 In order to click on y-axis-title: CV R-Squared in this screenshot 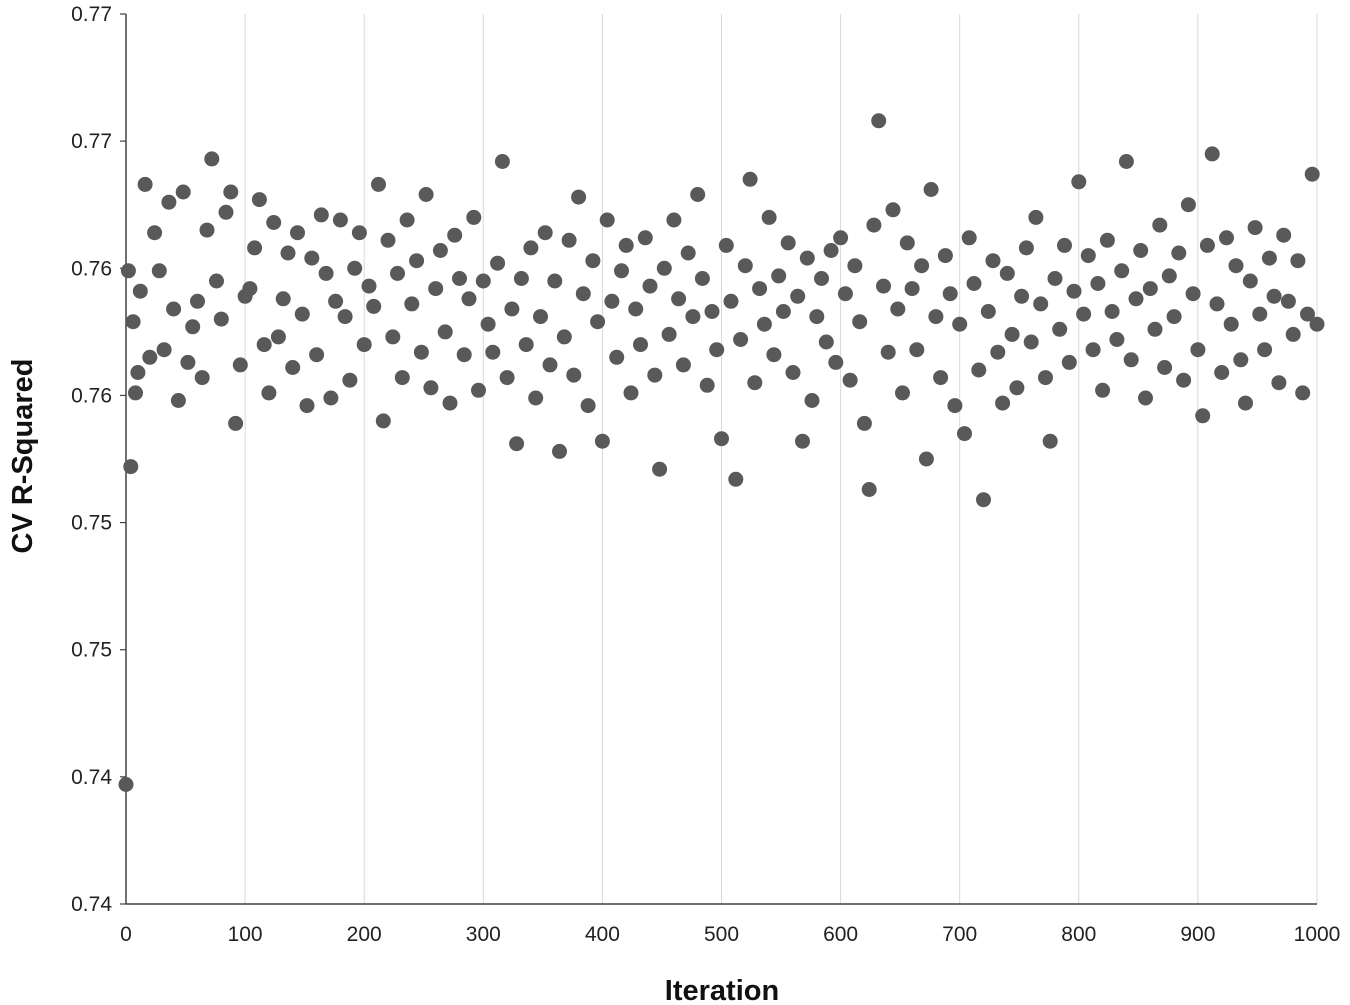, I will do `click(23, 456)`.